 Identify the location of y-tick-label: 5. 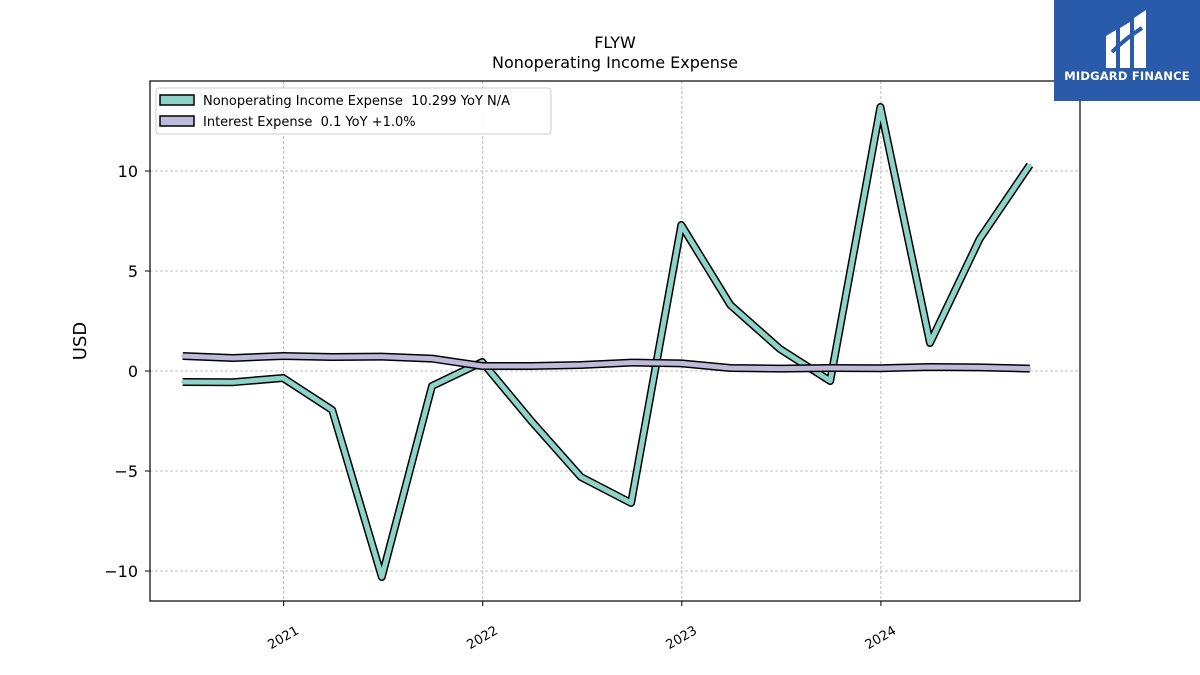
(133, 271).